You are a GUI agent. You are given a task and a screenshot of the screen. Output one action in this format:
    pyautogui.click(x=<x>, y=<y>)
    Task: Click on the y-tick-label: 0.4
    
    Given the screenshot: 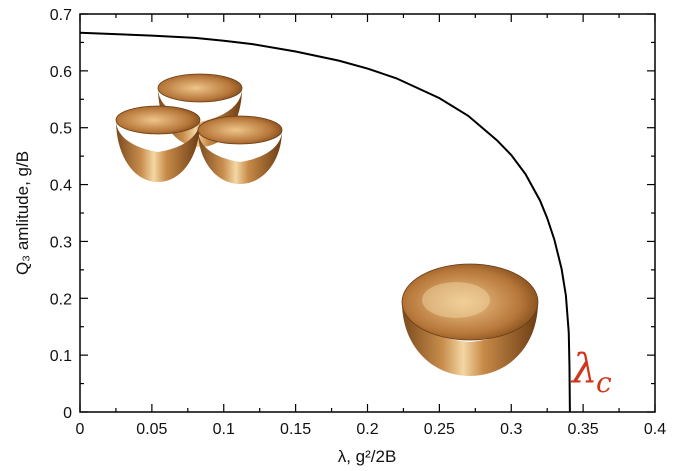 What is the action you would take?
    pyautogui.click(x=61, y=186)
    